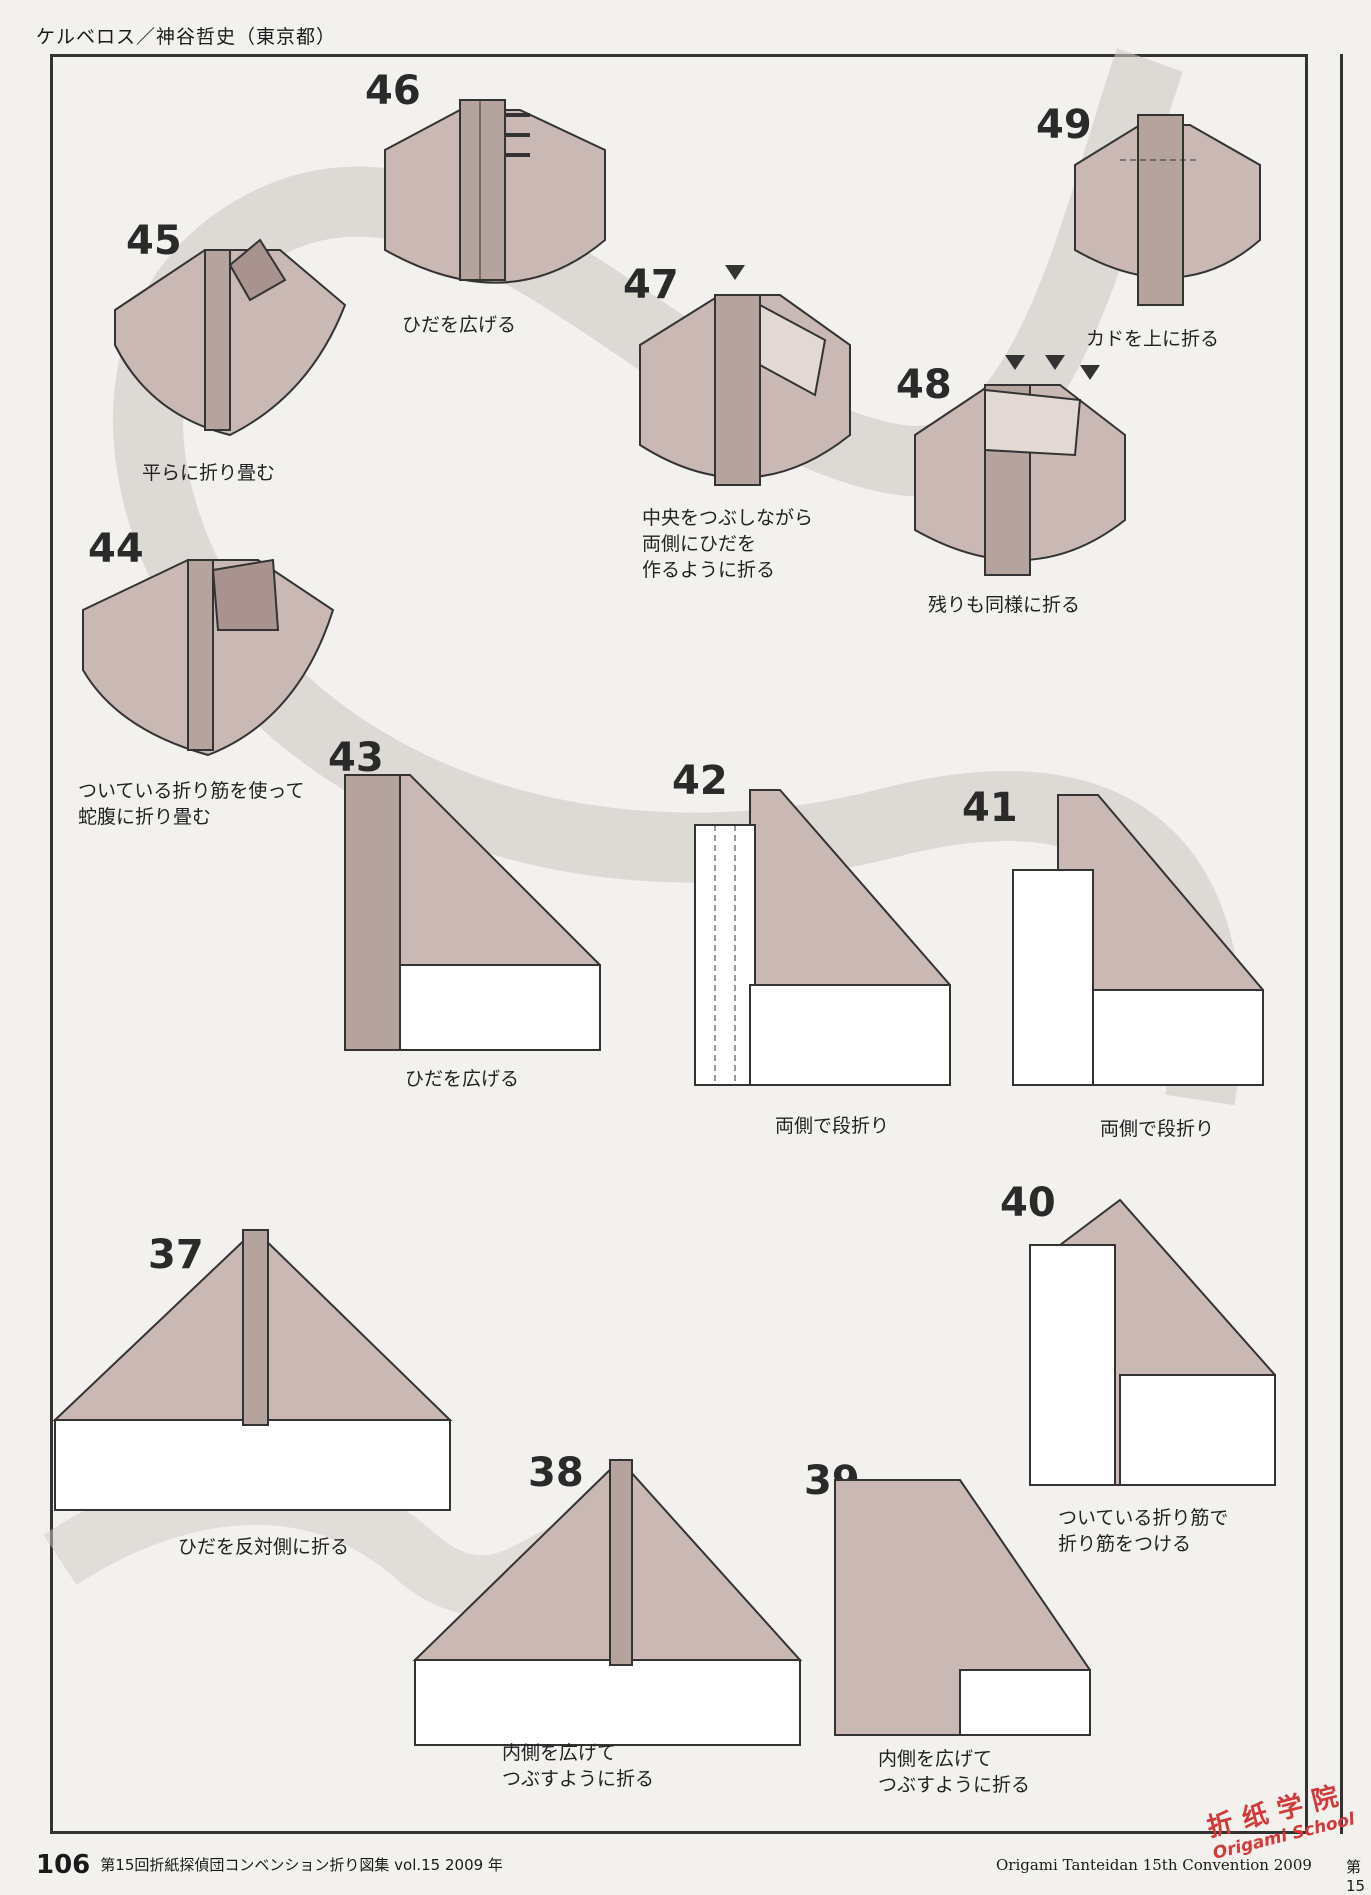  I want to click on step-43-number: 43, so click(356, 758).